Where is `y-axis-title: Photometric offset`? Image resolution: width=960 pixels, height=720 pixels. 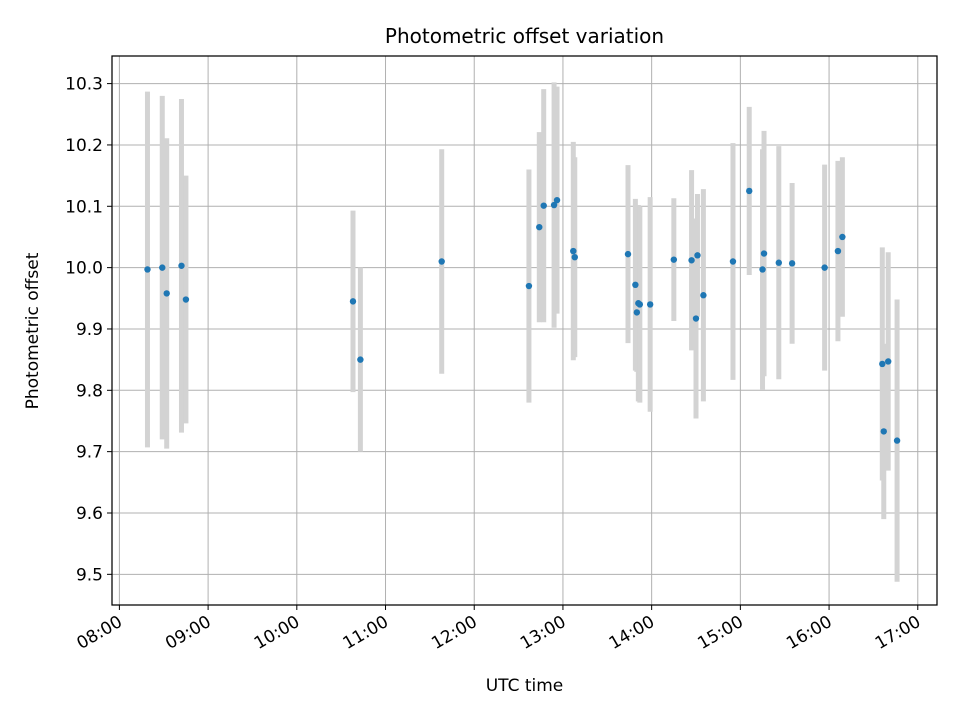 y-axis-title: Photometric offset is located at coordinates (33, 330).